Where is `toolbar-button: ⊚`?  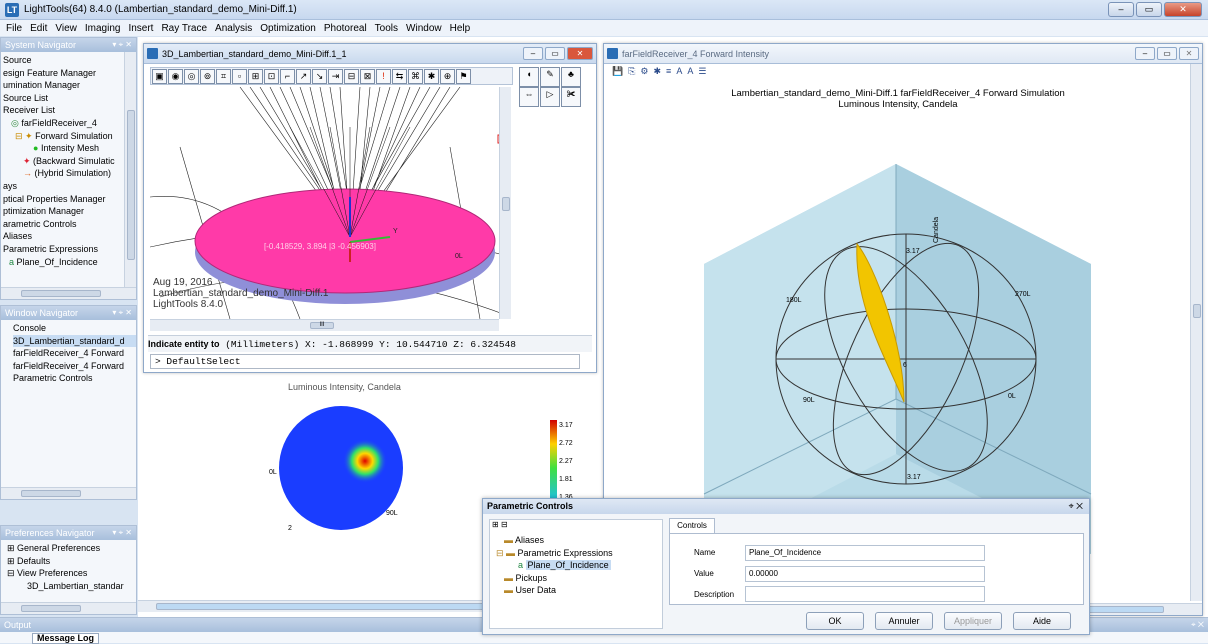 toolbar-button: ⊚ is located at coordinates (207, 76).